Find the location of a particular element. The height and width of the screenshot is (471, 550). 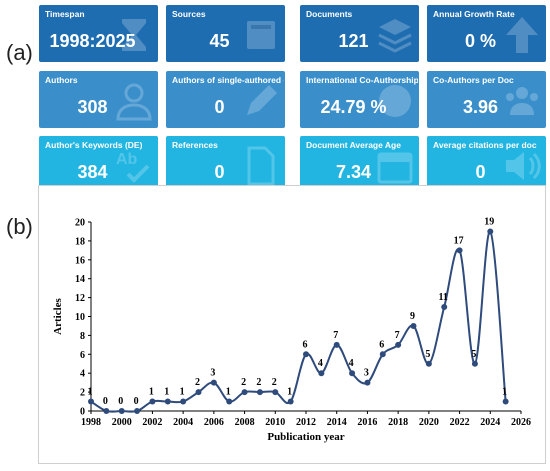

stat-card-value: 308 is located at coordinates (92, 107).